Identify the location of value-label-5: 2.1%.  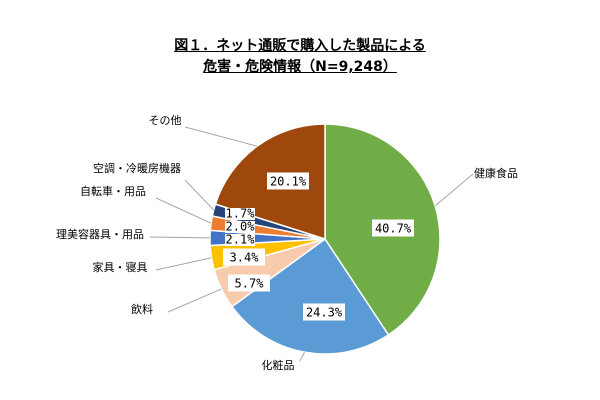
(241, 240).